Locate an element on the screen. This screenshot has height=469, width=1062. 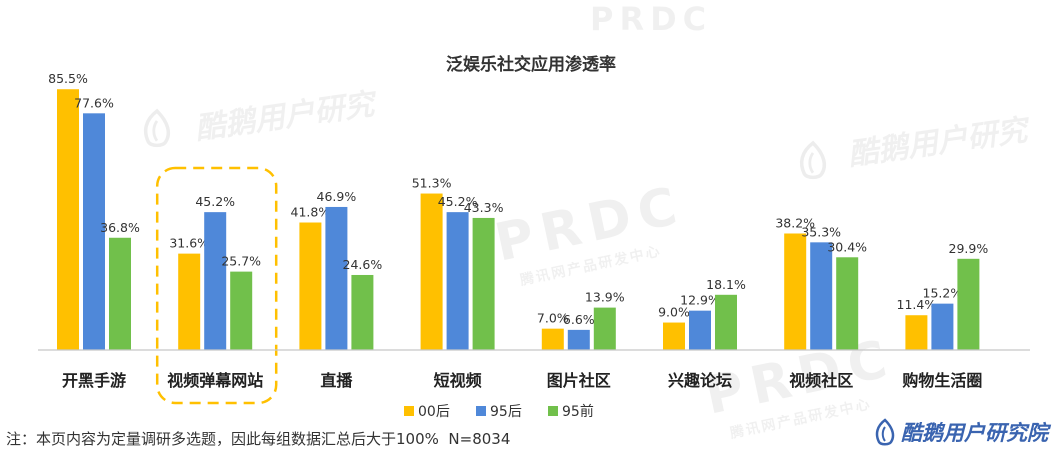
legend-item-pre95: 95前 is located at coordinates (584, 411).